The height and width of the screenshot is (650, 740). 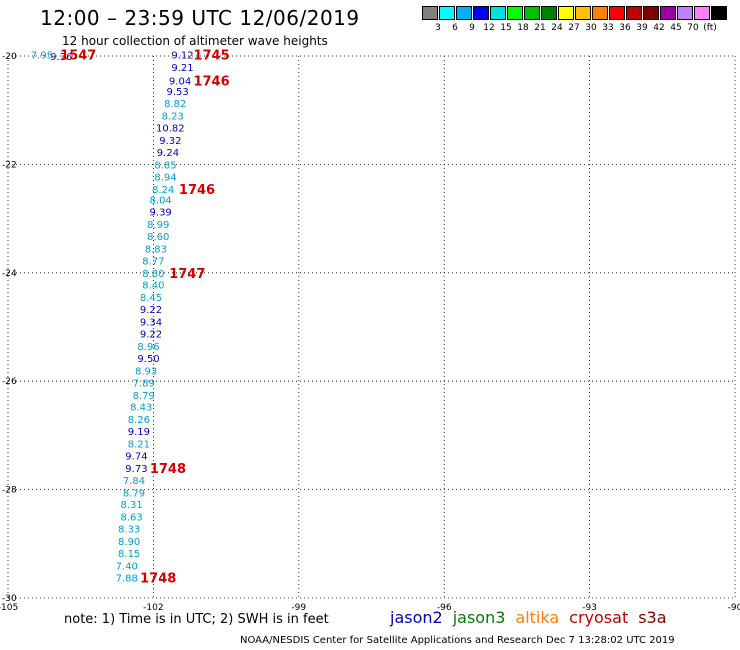 What do you see at coordinates (444, 608) in the screenshot?
I see `lon-tick-label: -96` at bounding box center [444, 608].